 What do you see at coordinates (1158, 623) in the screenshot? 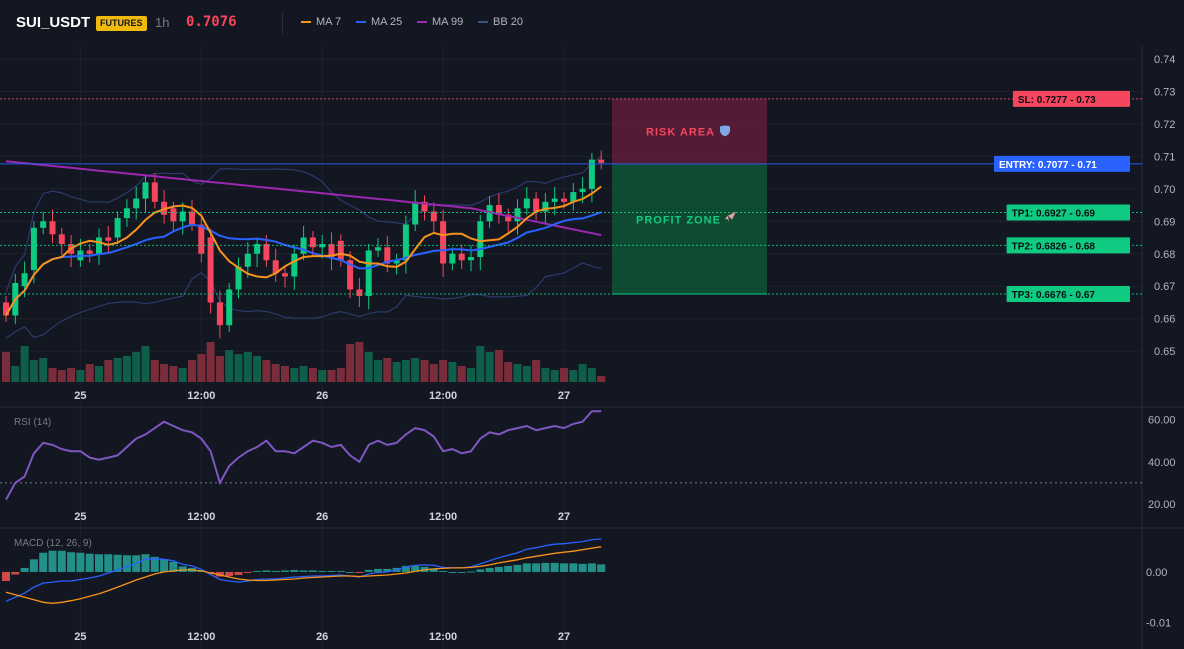
I see `macd-tick-label: -0.01` at bounding box center [1158, 623].